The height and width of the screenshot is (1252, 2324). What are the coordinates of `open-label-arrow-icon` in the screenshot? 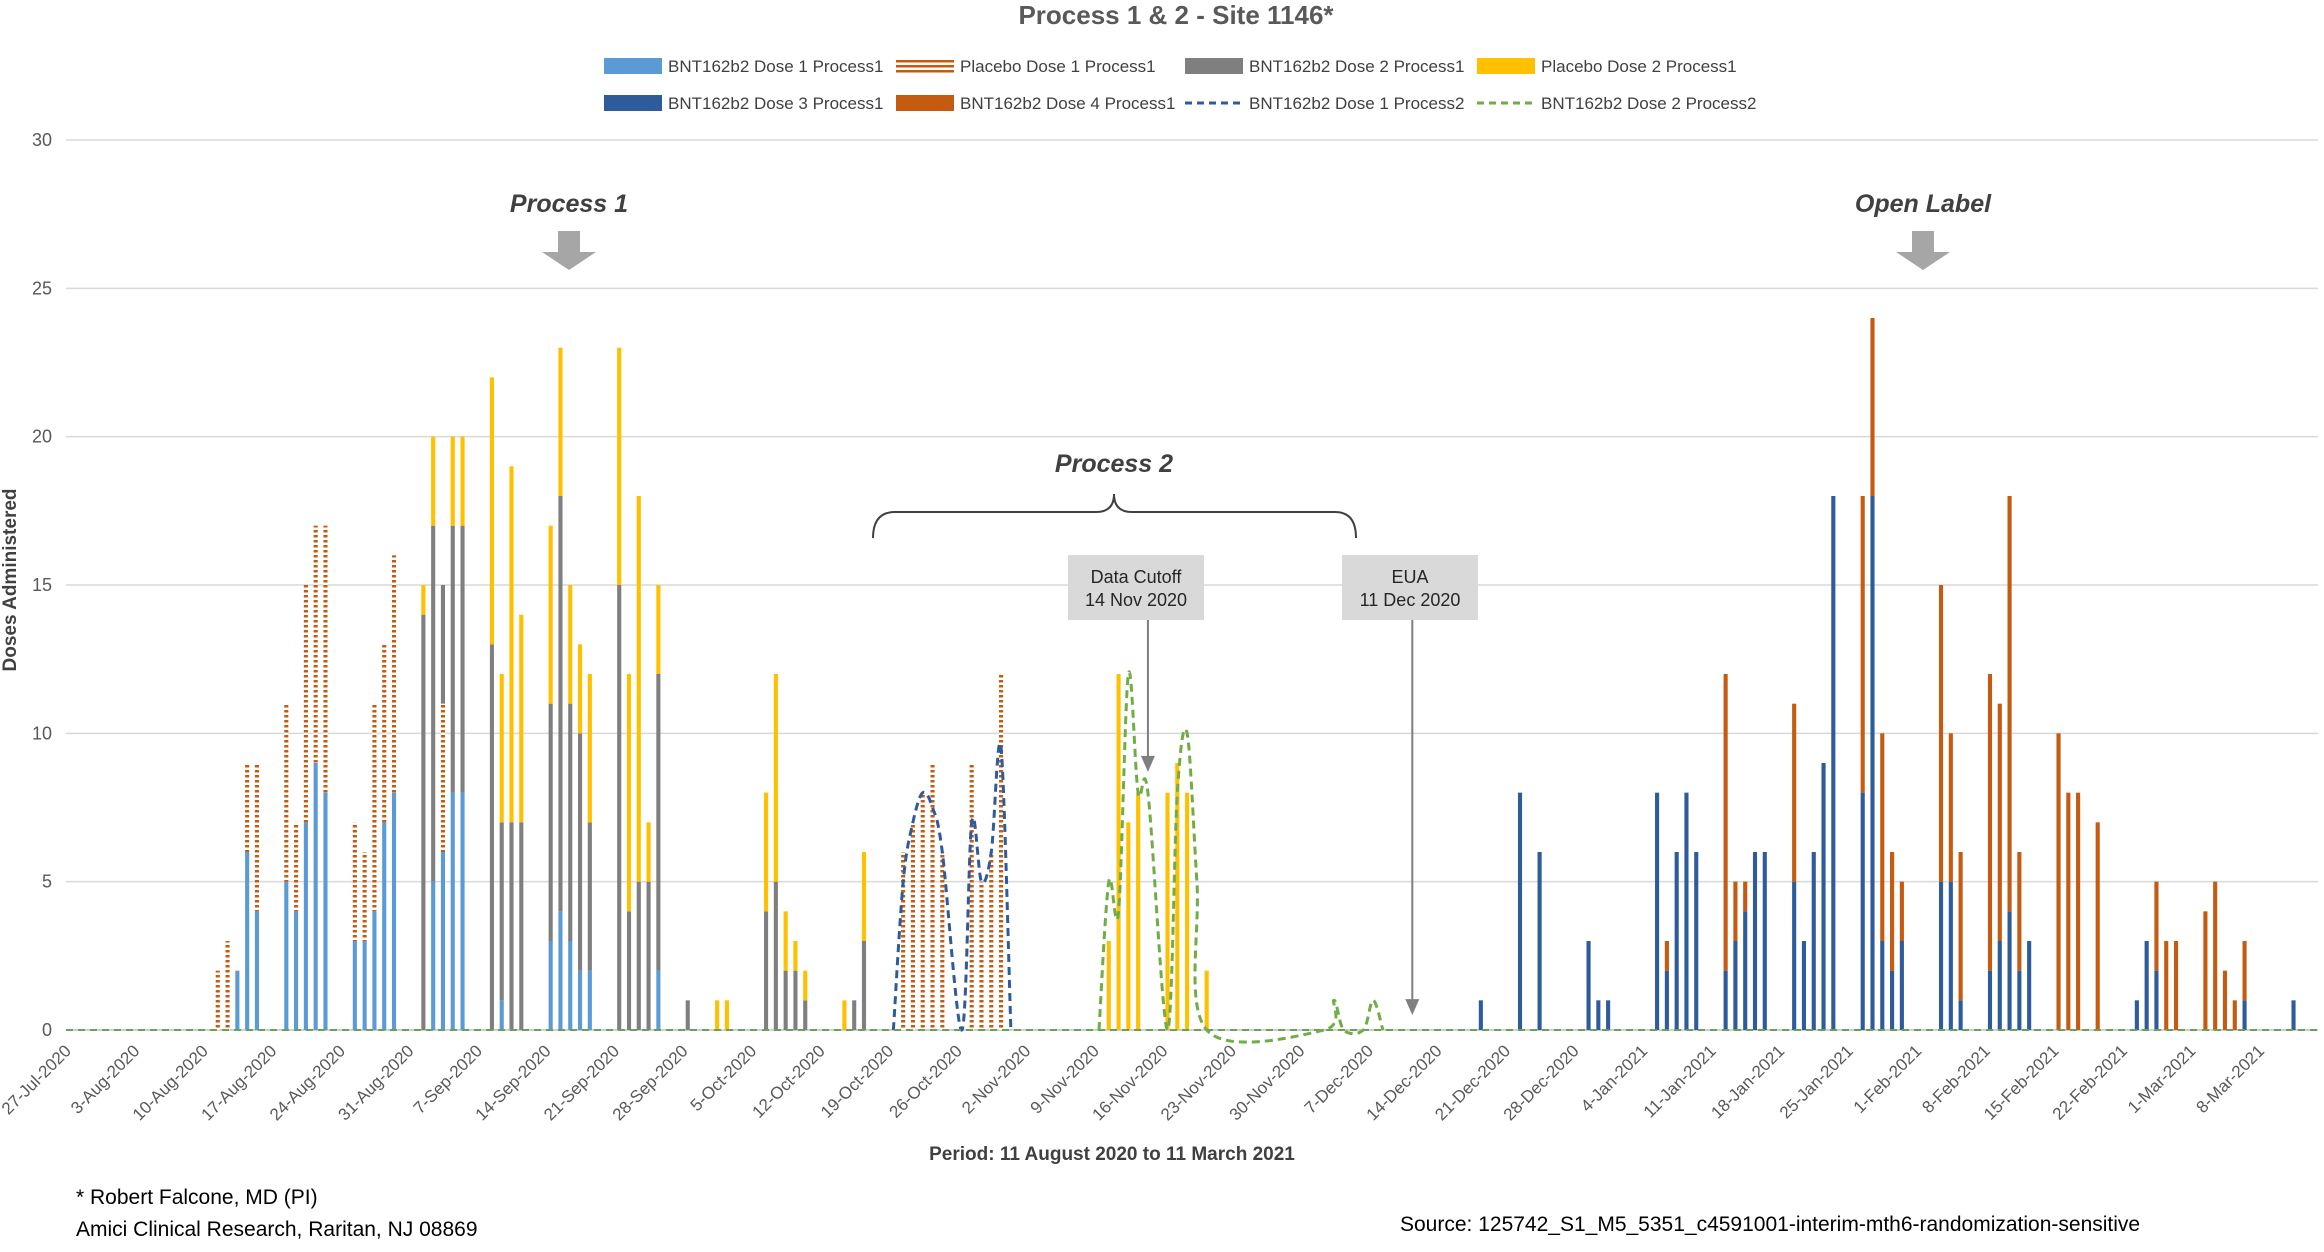 It's located at (1923, 250).